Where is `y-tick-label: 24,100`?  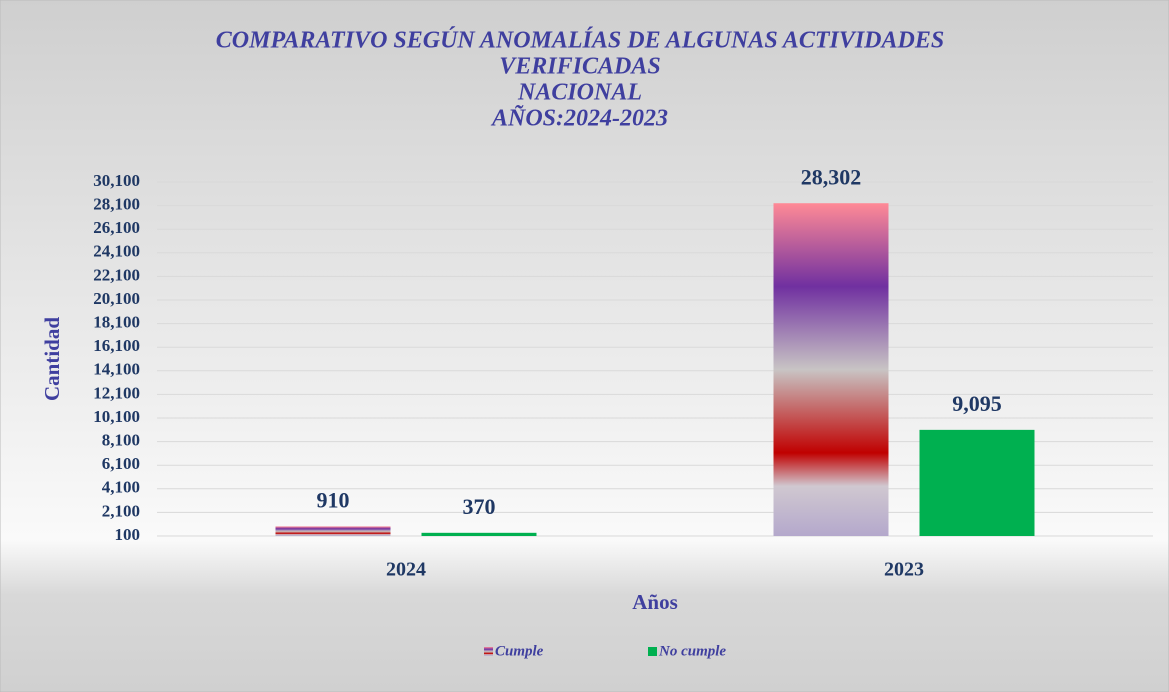 y-tick-label: 24,100 is located at coordinates (116, 251).